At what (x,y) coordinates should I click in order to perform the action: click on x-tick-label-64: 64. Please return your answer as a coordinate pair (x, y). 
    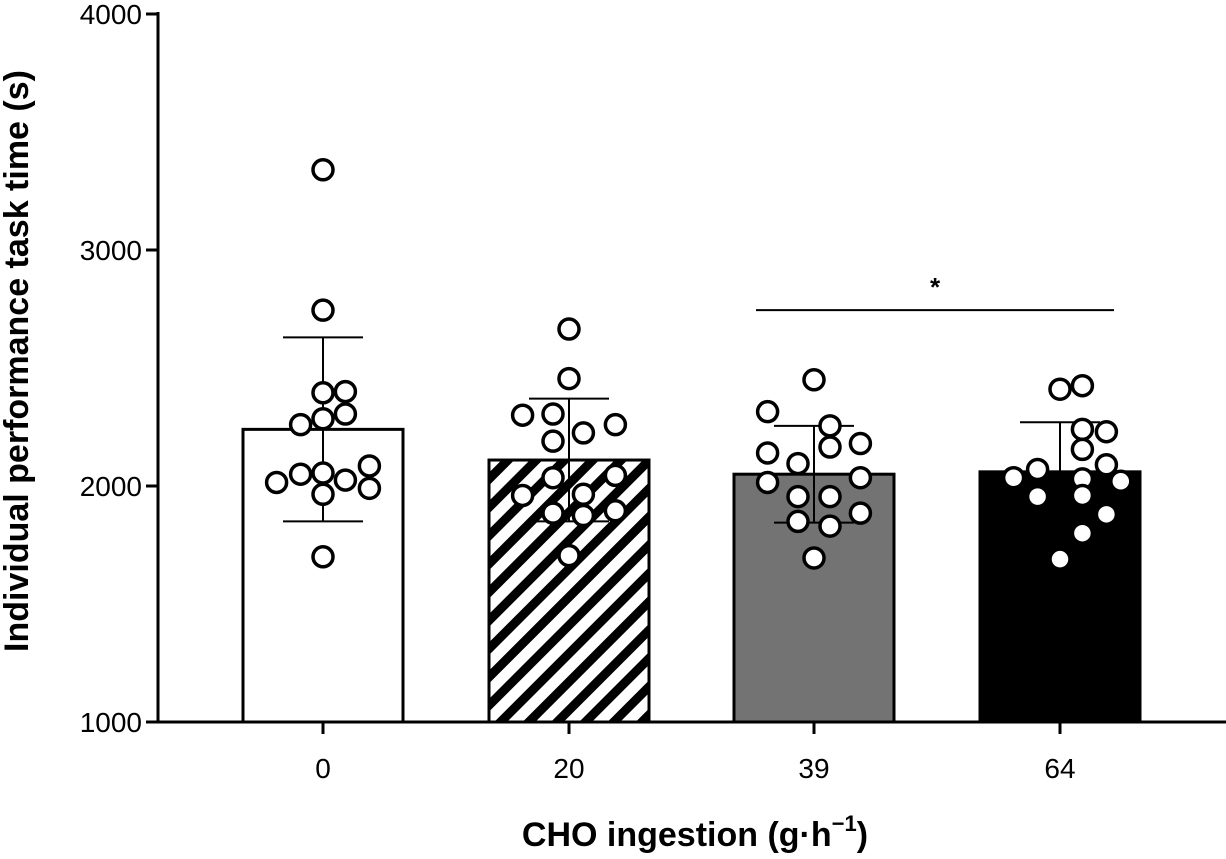
    Looking at the image, I should click on (1059, 768).